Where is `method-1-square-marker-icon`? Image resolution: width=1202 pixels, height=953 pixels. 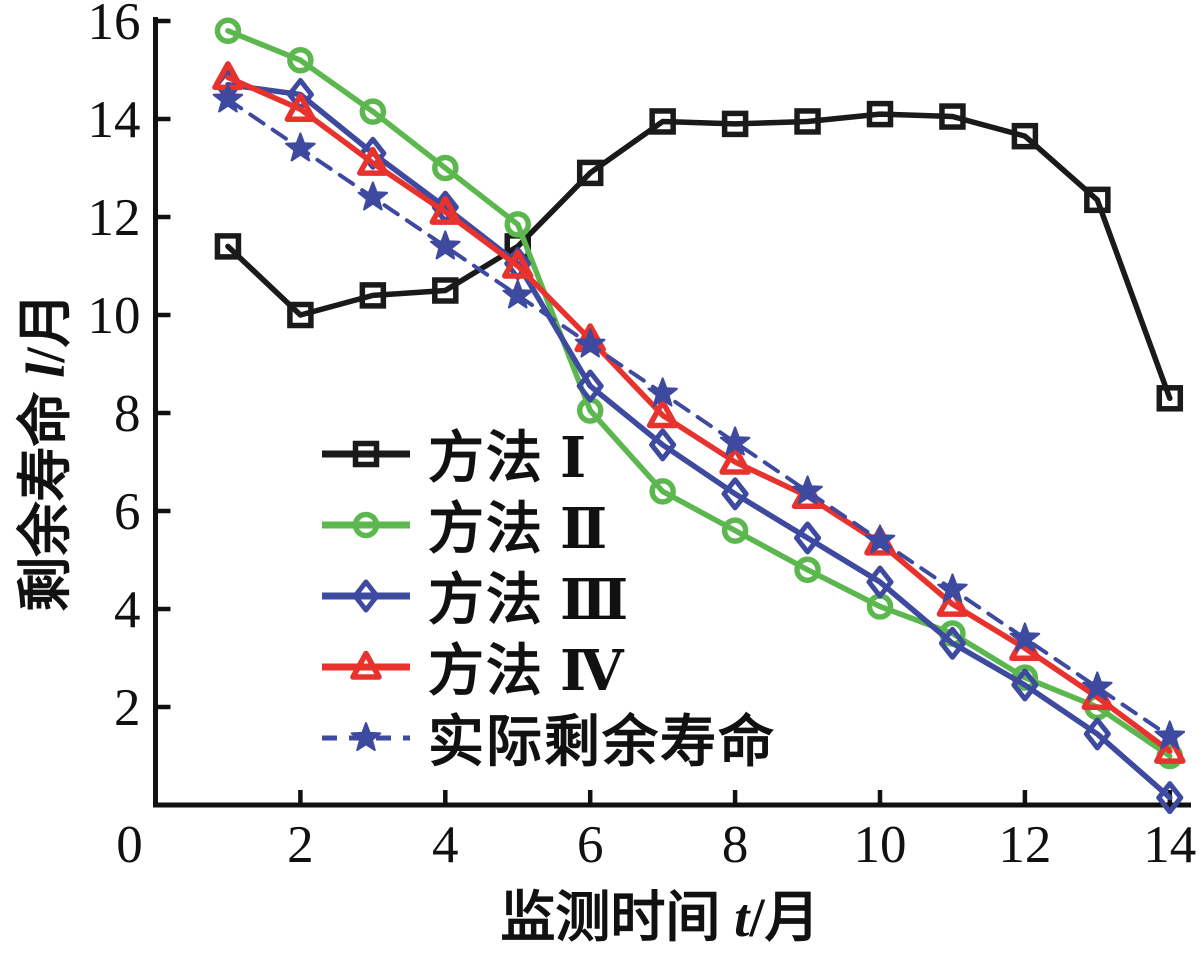 method-1-square-marker-icon is located at coordinates (366, 453).